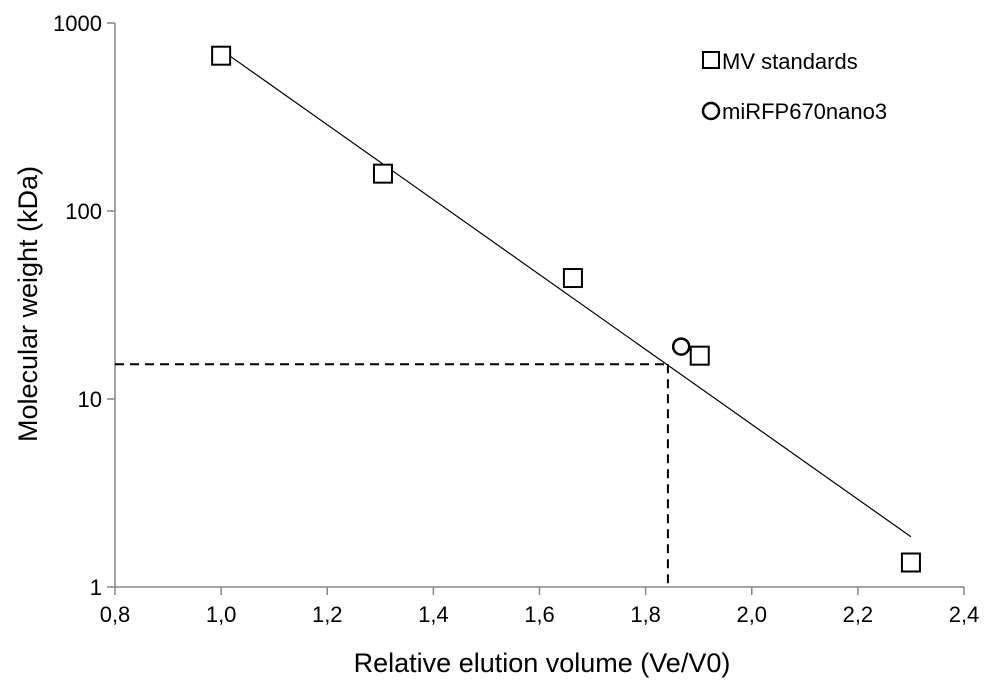  I want to click on x-tick-label: 1,6, so click(539, 614).